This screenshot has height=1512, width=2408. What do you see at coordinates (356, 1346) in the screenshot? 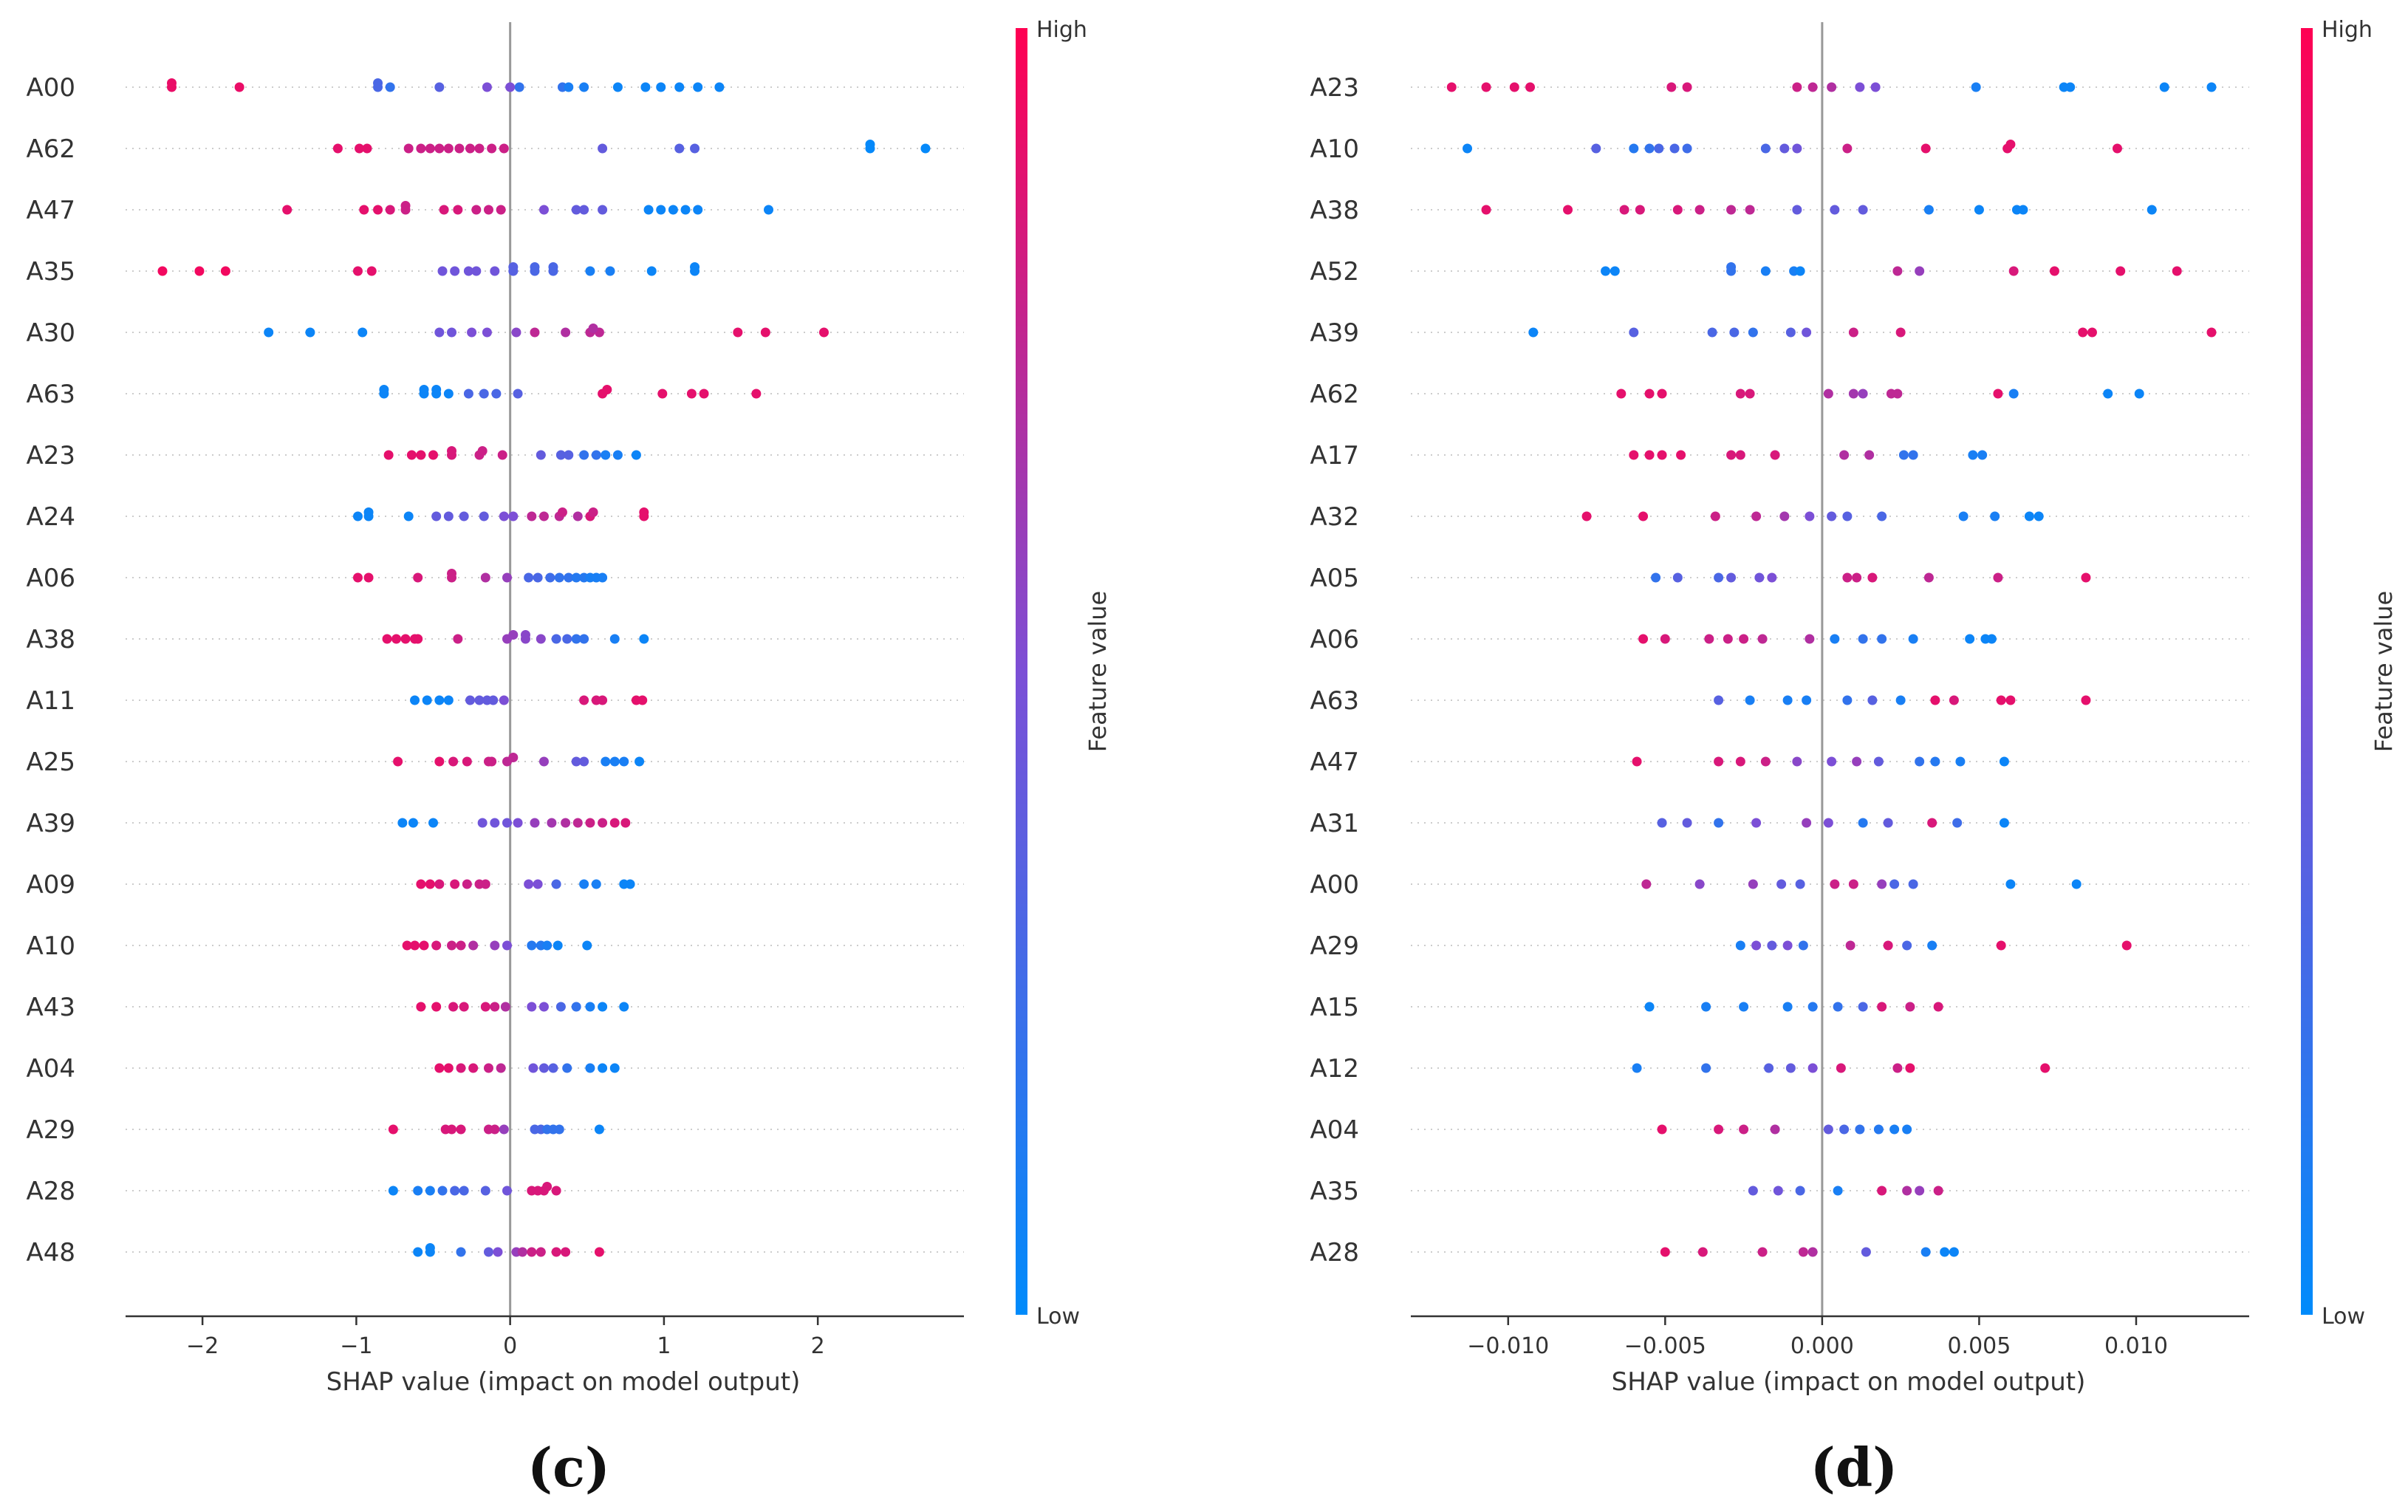
I see `x-tick-label: −1` at bounding box center [356, 1346].